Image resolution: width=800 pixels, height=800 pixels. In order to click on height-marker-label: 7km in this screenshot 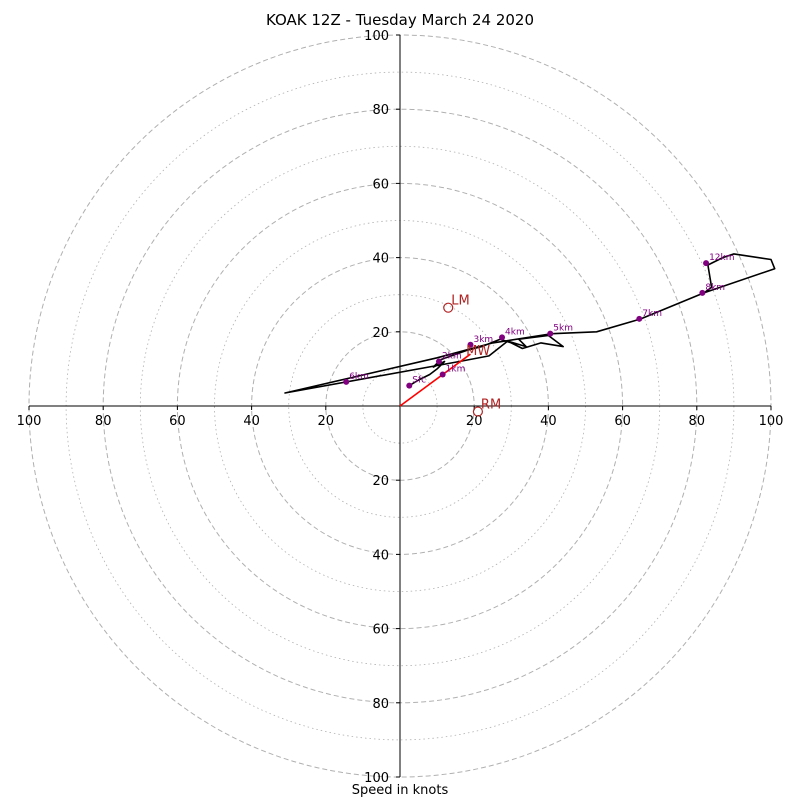, I will do `click(652, 314)`.